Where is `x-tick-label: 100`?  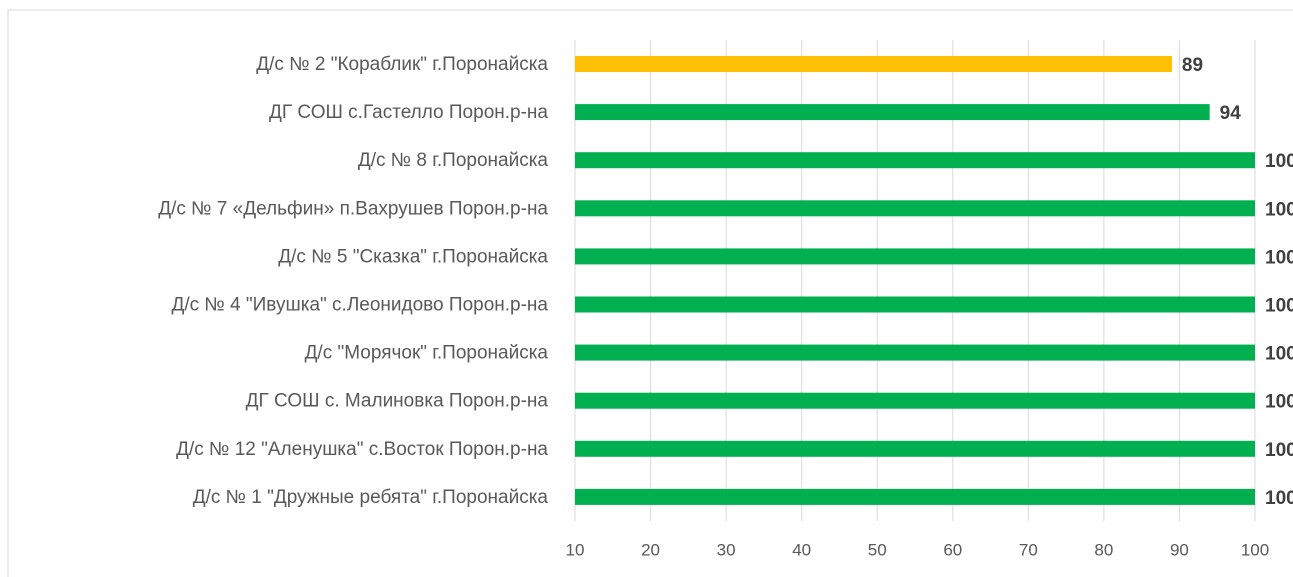 x-tick-label: 100 is located at coordinates (1255, 549).